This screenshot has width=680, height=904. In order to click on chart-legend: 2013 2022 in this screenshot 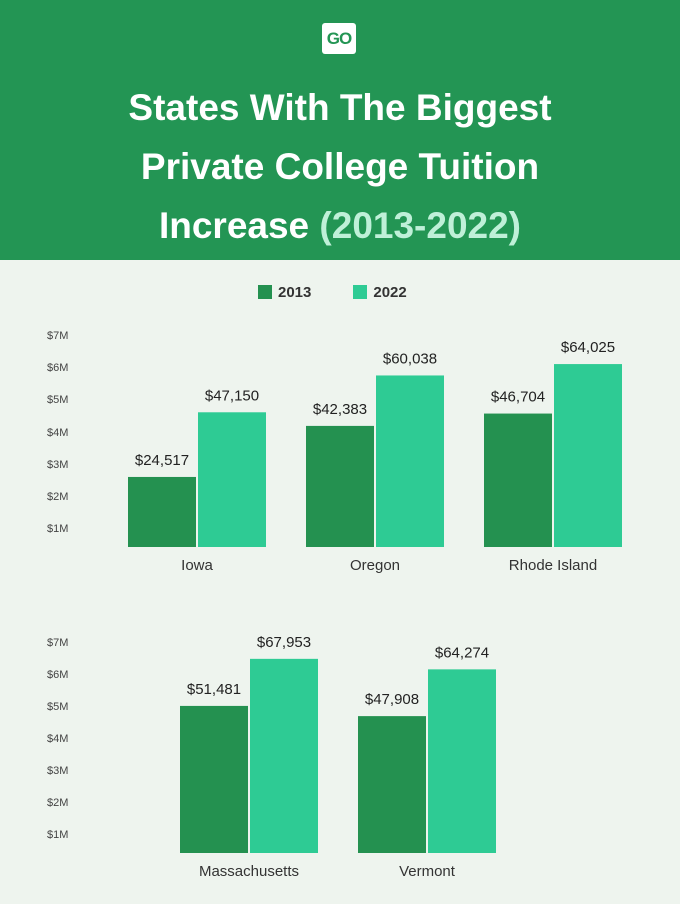, I will do `click(353, 292)`.